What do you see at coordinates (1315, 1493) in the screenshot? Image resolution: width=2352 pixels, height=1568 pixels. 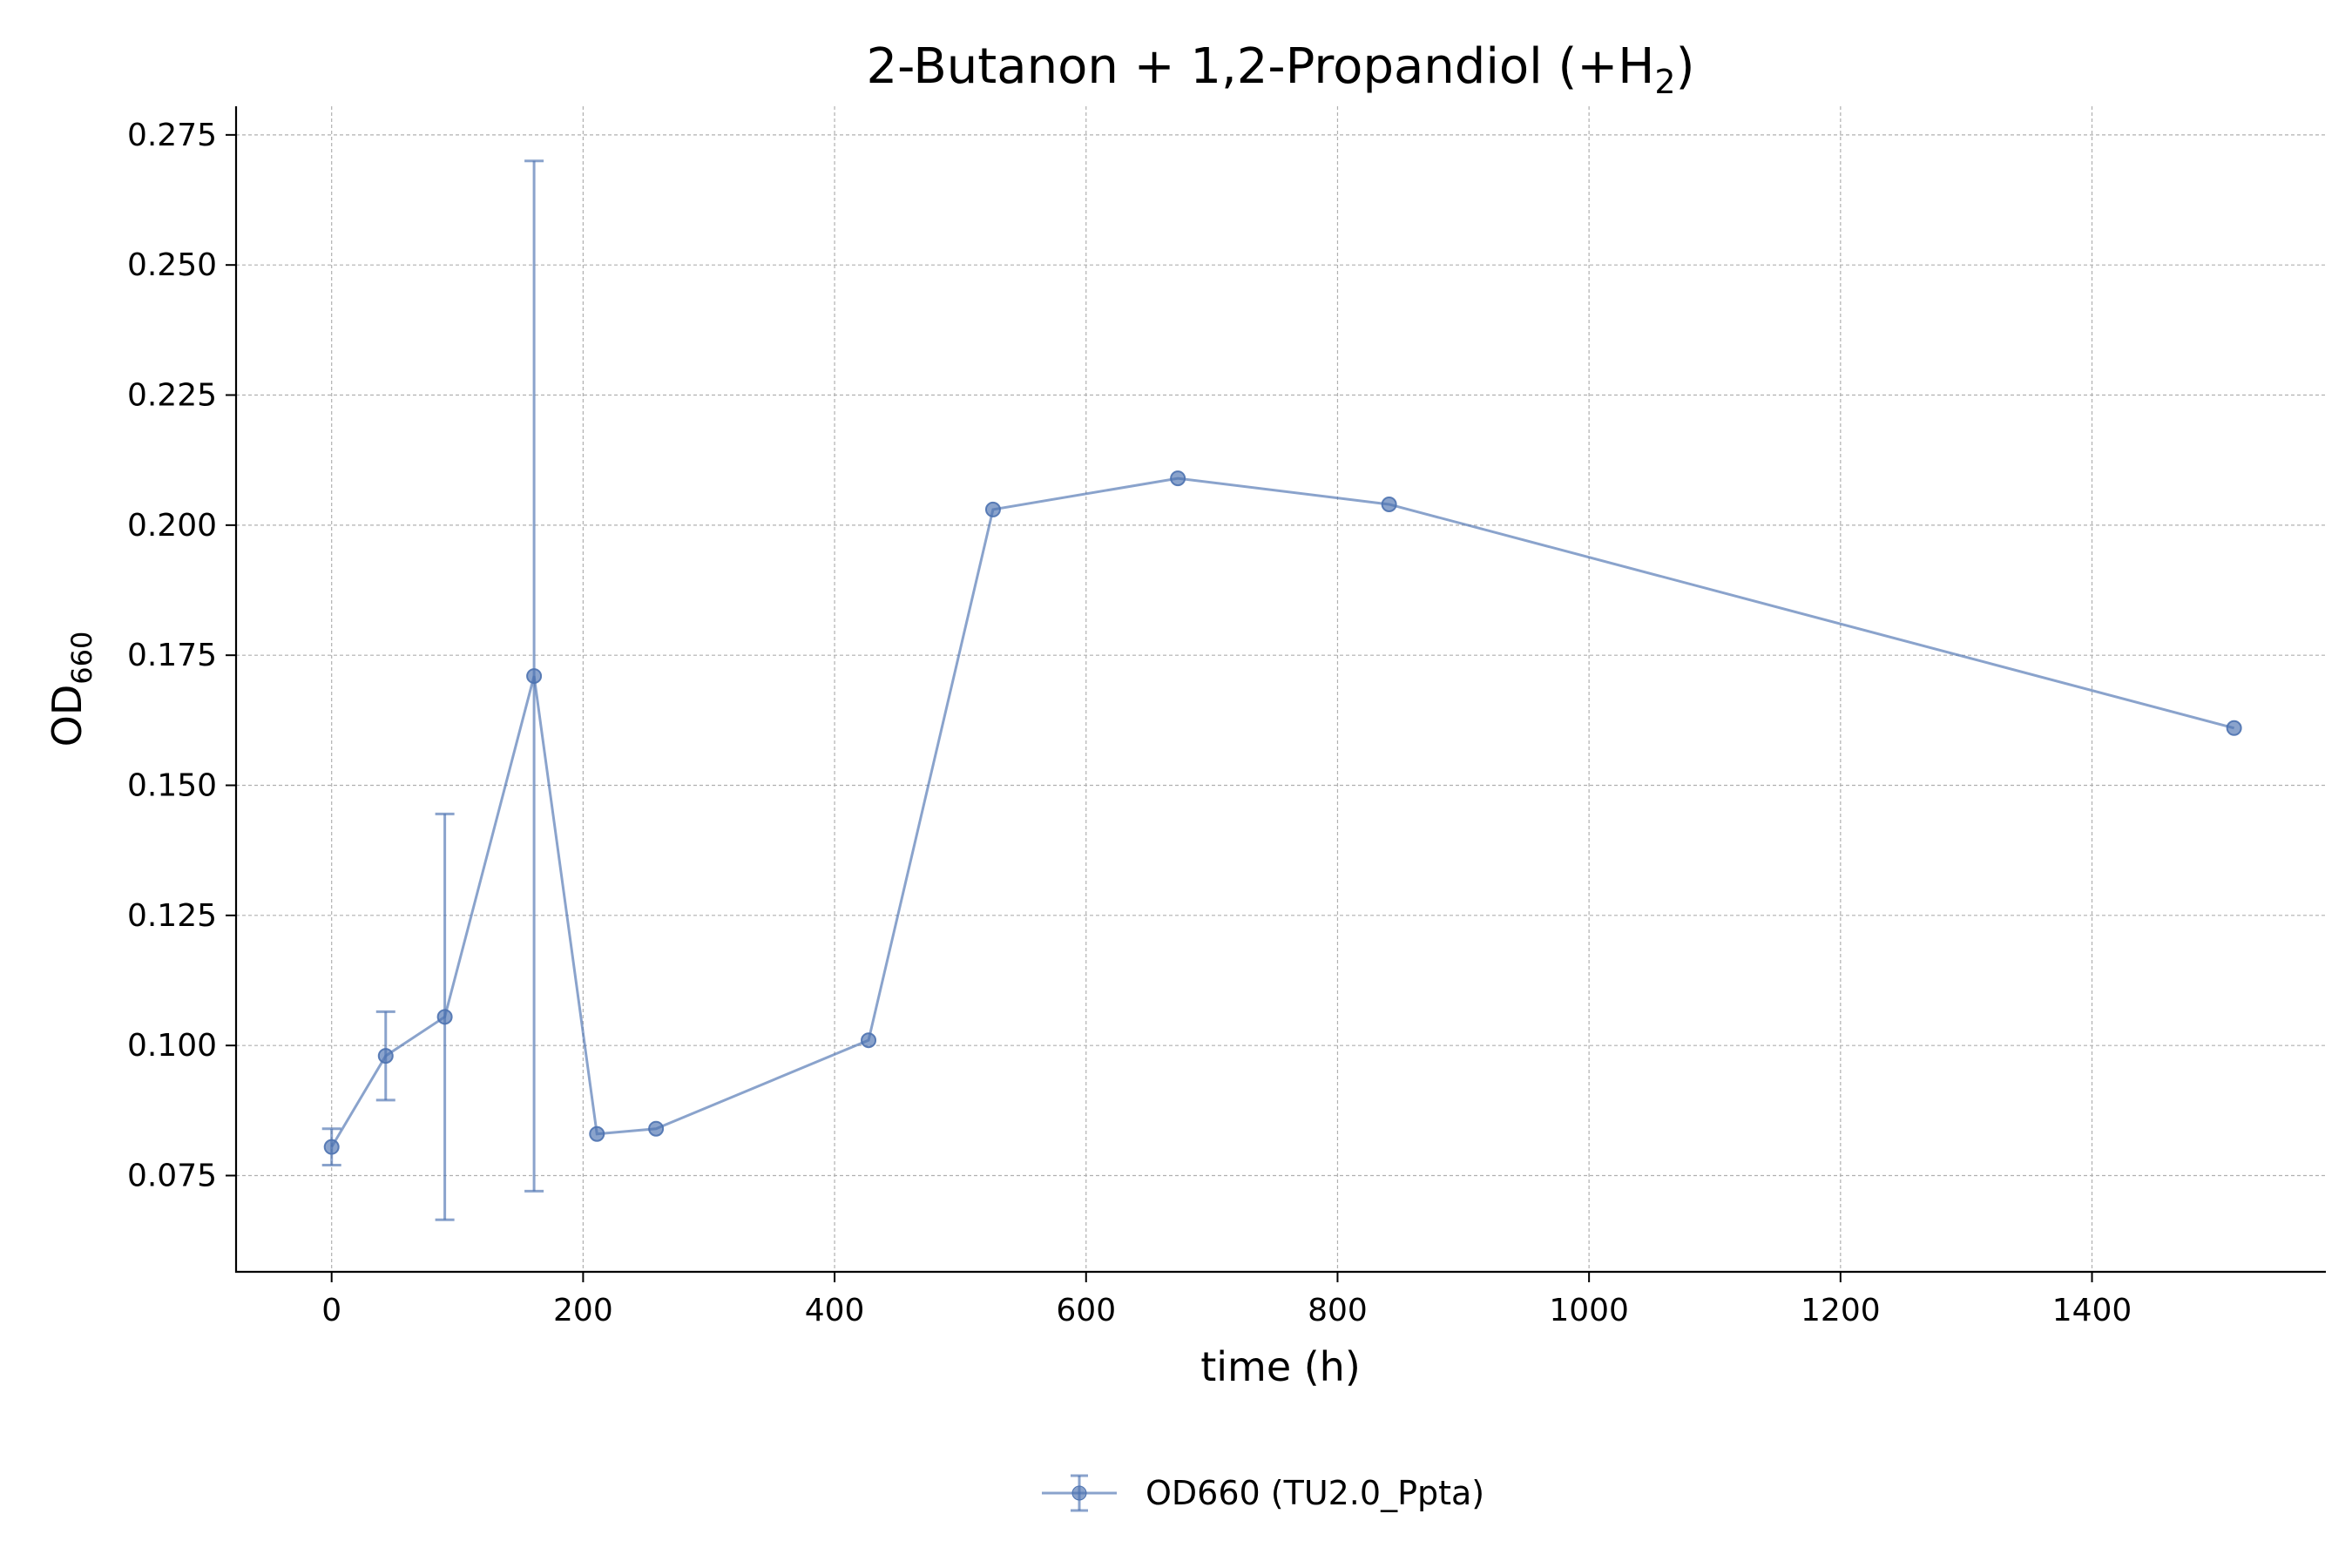 I see `legend-label: OD660 (TU2.0_Ppta)` at bounding box center [1315, 1493].